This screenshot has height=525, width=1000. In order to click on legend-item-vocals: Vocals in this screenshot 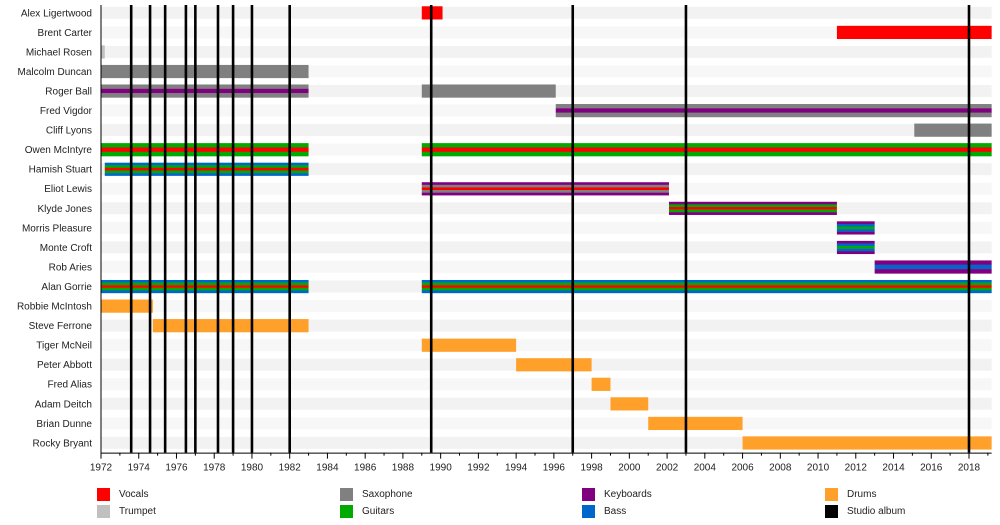, I will do `click(122, 494)`.